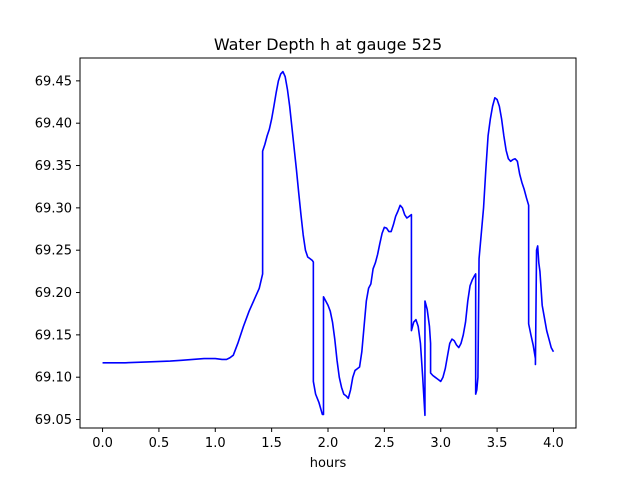  Describe the element at coordinates (328, 443) in the screenshot. I see `x-tick-label: 2.0` at that location.